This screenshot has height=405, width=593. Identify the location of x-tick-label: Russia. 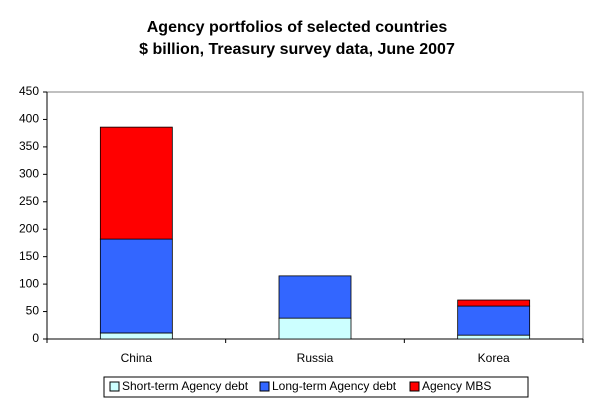
(315, 358).